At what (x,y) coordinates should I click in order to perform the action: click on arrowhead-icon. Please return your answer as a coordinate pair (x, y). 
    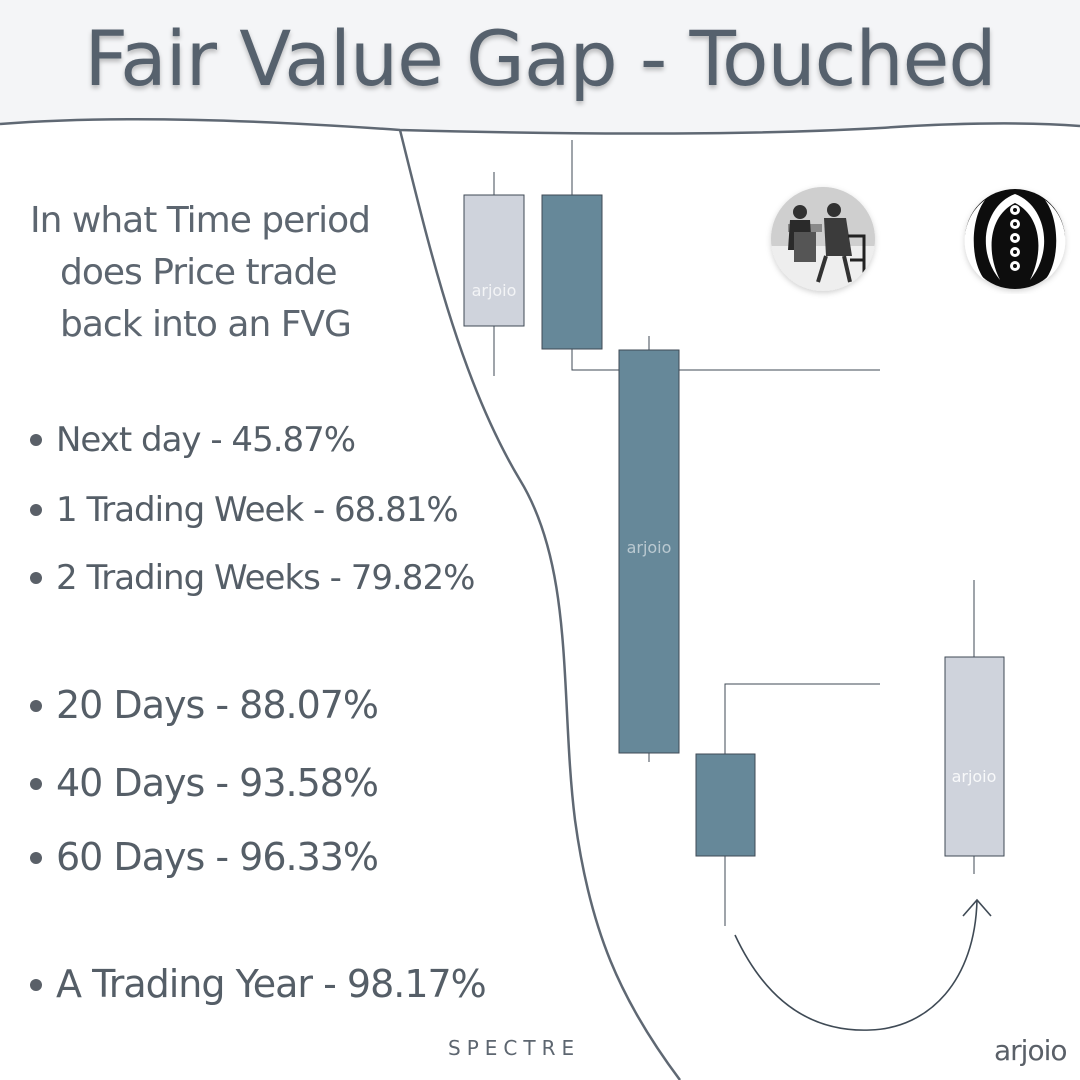
    Looking at the image, I should click on (977, 907).